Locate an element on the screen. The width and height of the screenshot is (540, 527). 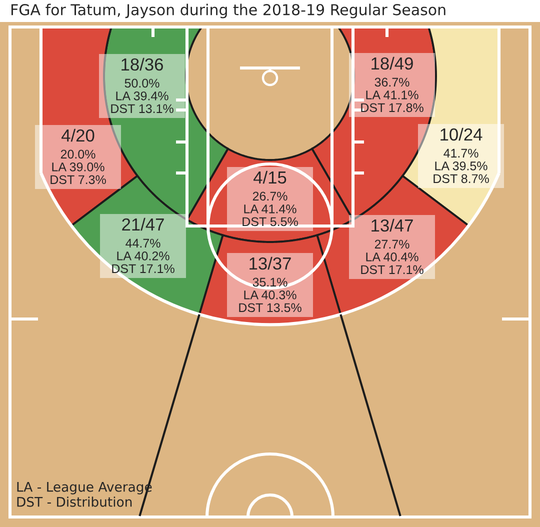
data-label: 13/47 27.7% LA 40.4% DST 17.1% is located at coordinates (392, 246).